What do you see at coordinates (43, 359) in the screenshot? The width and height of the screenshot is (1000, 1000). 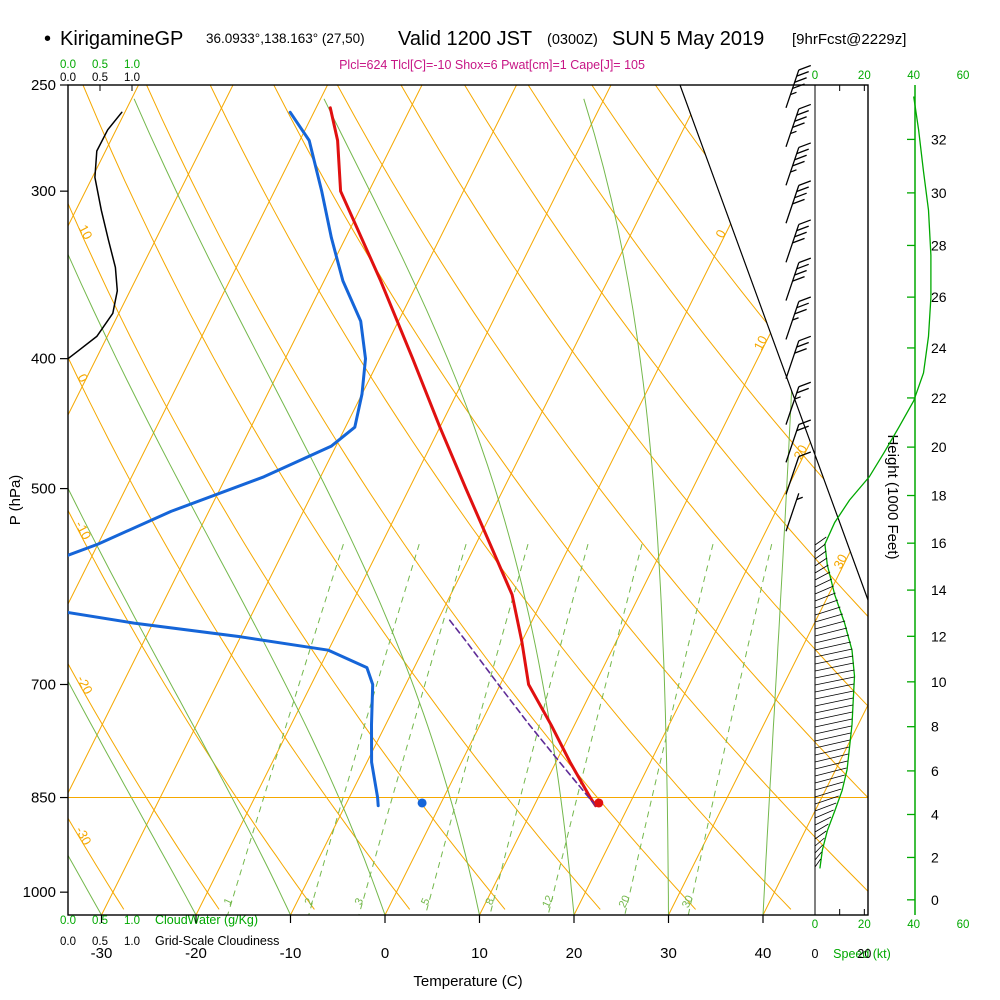 I see `pressure-tick-label: 400` at bounding box center [43, 359].